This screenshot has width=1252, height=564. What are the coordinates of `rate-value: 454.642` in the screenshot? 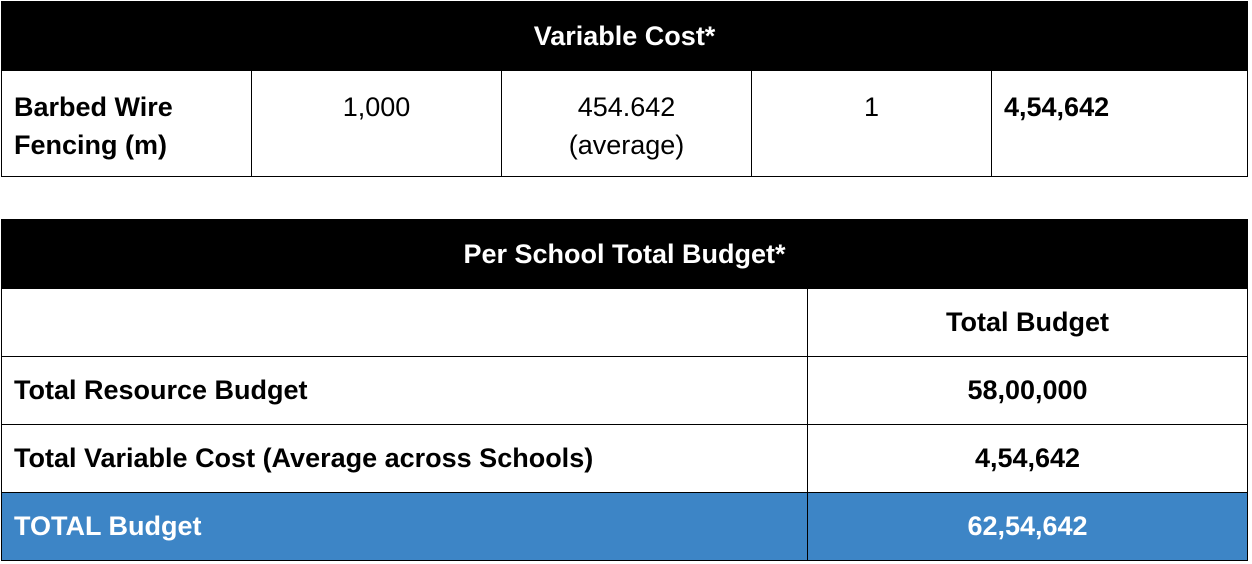 It's located at (626, 107).